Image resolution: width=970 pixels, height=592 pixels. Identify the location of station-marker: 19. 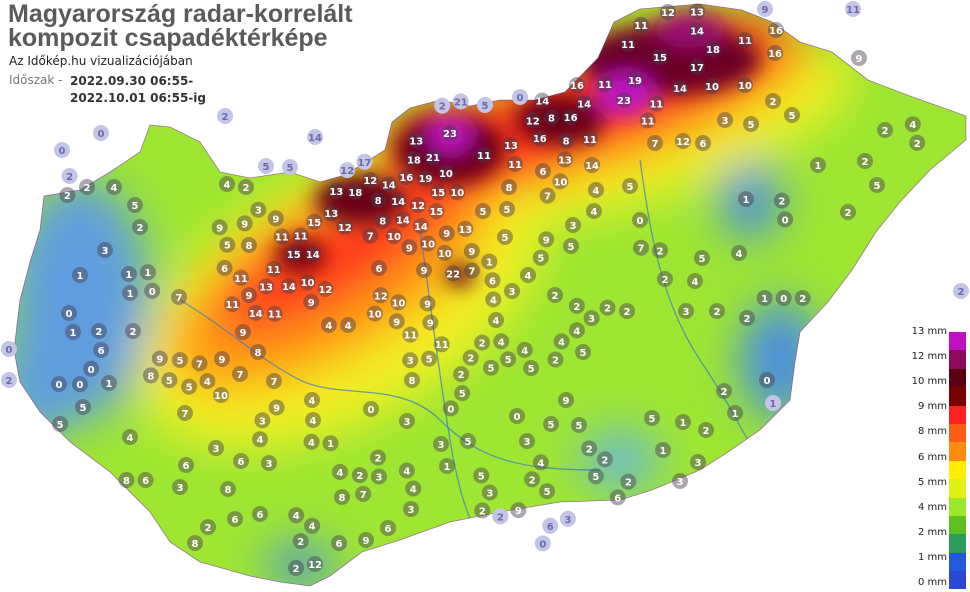
(425, 178).